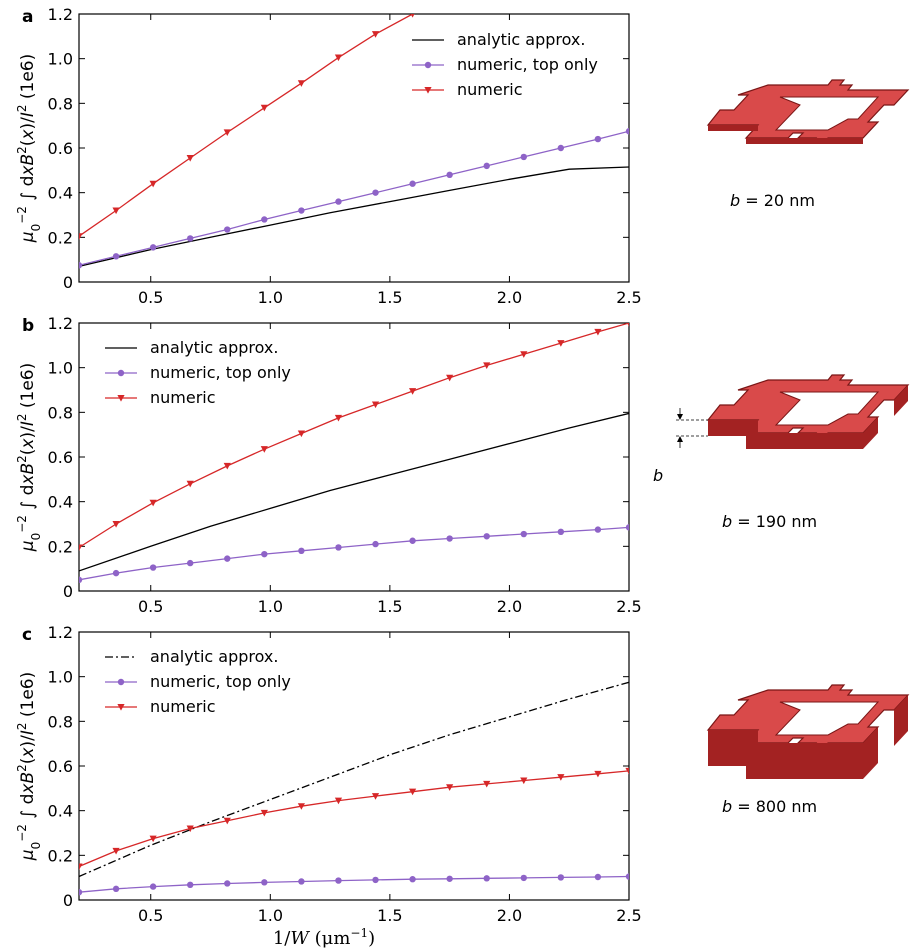 Image resolution: width=912 pixels, height=950 pixels. I want to click on y-tick-label-c: 0.2, so click(60, 855).